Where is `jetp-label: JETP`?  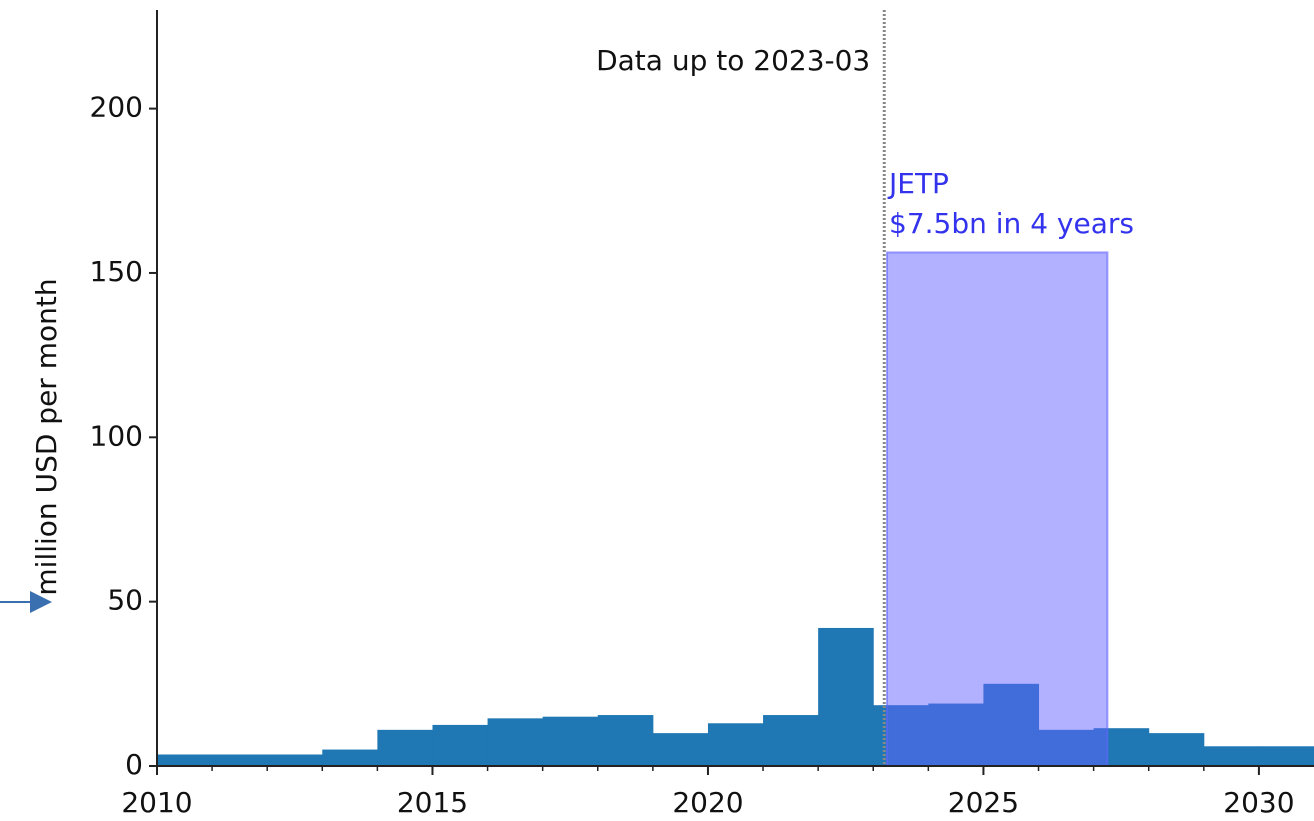
jetp-label: JETP is located at coordinates (918, 183).